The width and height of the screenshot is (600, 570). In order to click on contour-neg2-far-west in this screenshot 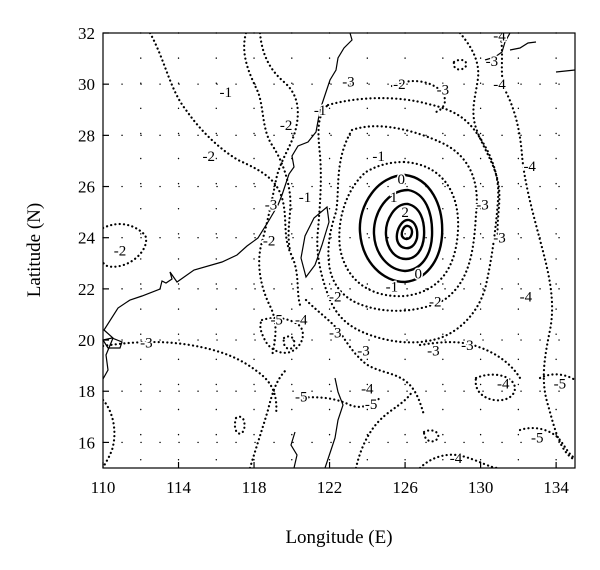, I will do `click(125, 245)`.